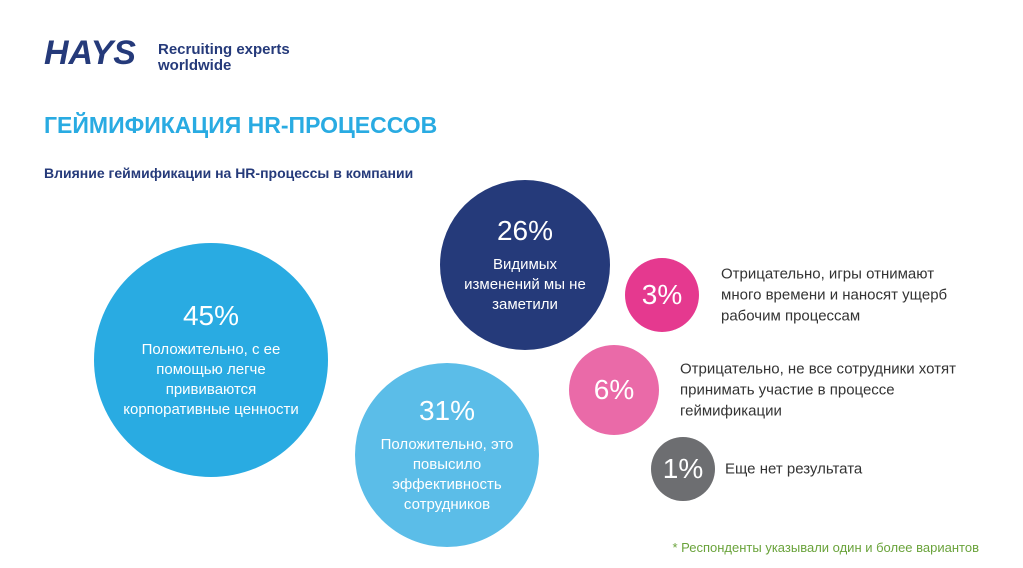 This screenshot has width=1023, height=568. Describe the element at coordinates (794, 469) in the screenshot. I see `bubble-label: Еще нет результата` at that location.